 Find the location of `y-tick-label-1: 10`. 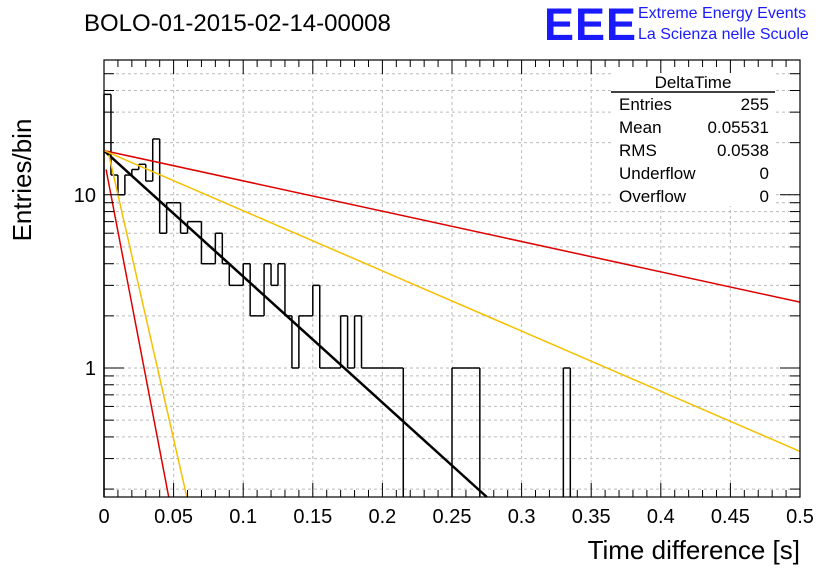

y-tick-label-1: 10 is located at coordinates (85, 196).